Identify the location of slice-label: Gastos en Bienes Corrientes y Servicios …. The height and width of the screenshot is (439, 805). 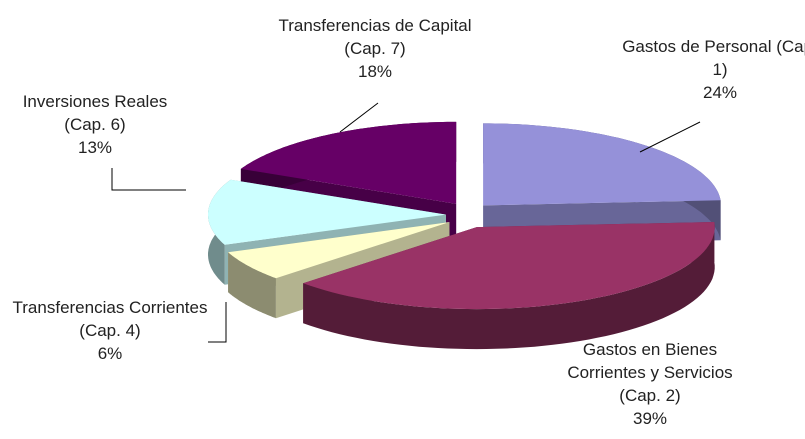
(650, 384).